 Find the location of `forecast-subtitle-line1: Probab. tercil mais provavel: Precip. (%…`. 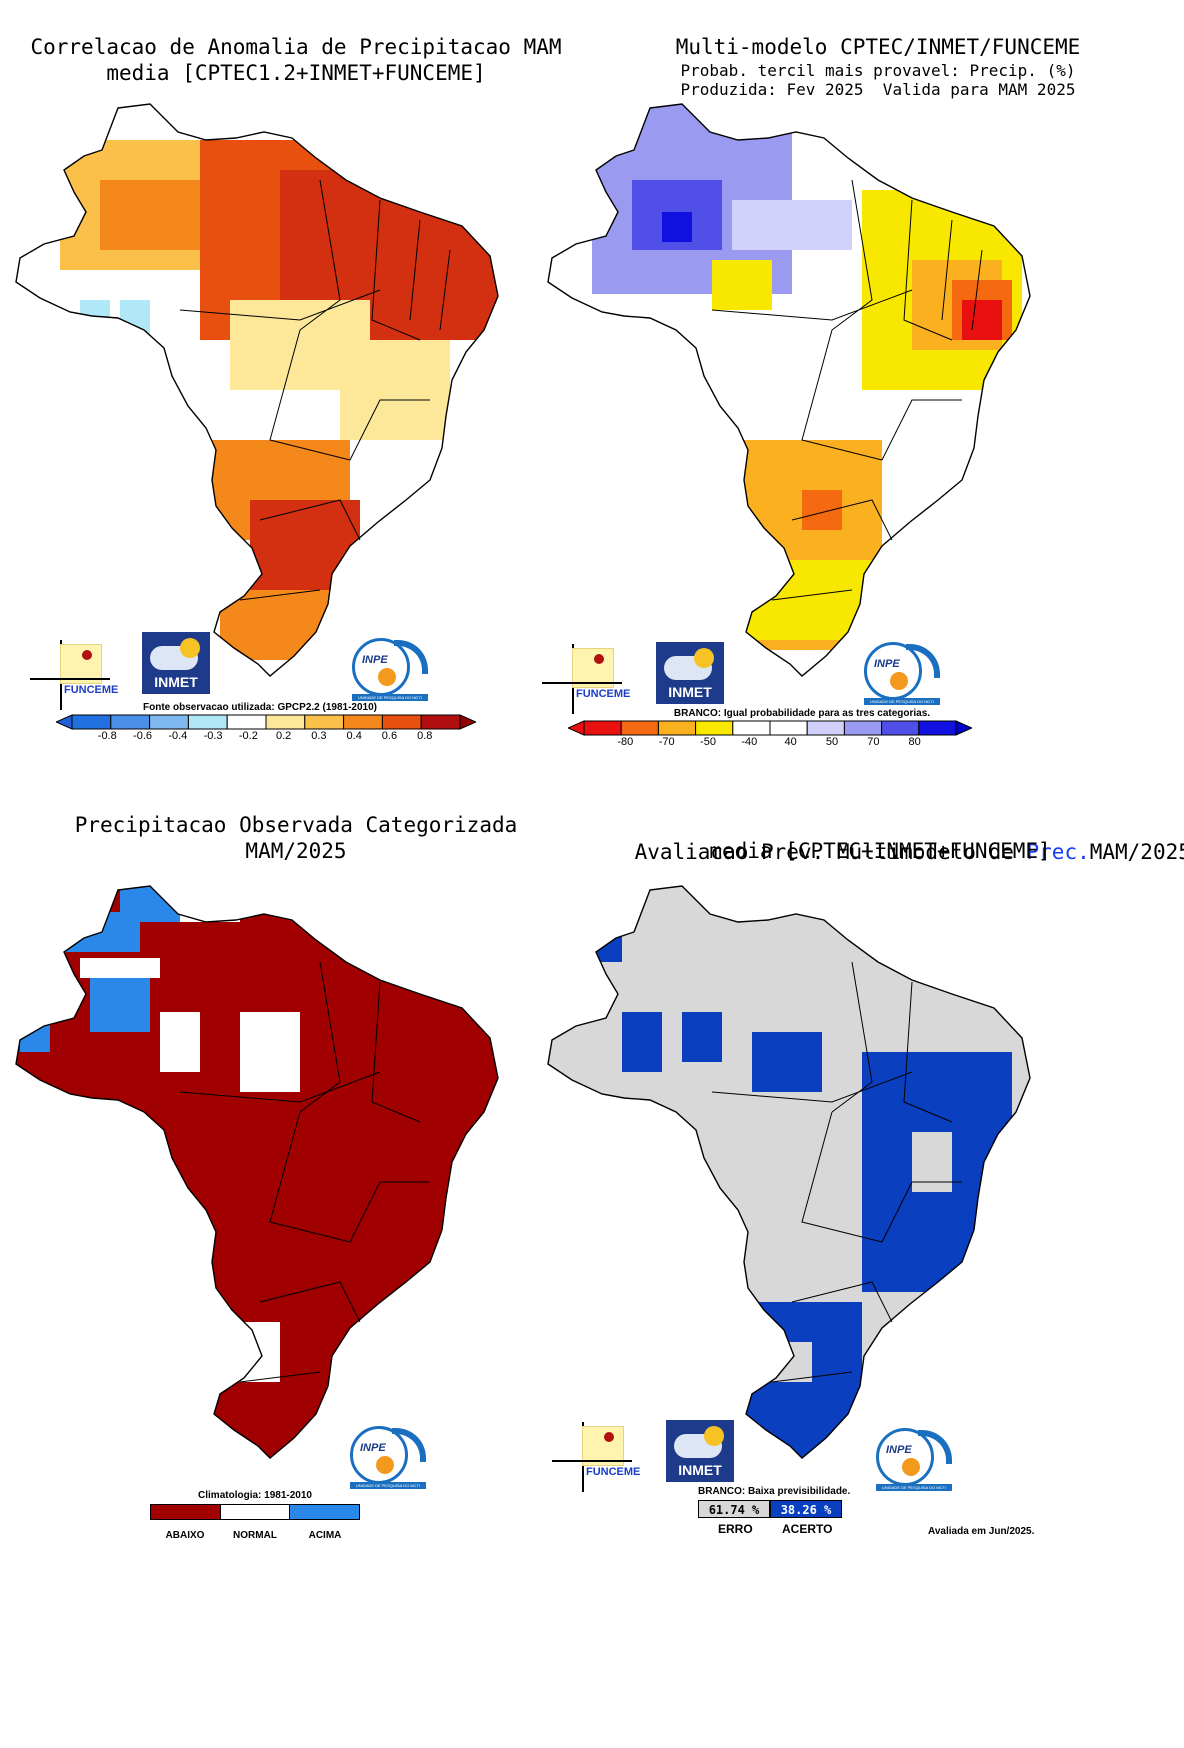

forecast-subtitle-line1: Probab. tercil mais provavel: Precip. (%… is located at coordinates (878, 70).